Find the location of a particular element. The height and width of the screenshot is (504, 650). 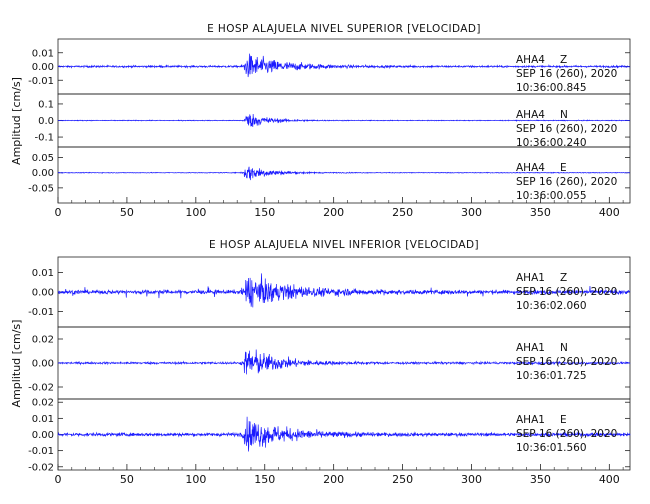

trace-time-label: 10:36:01.725 is located at coordinates (551, 376).